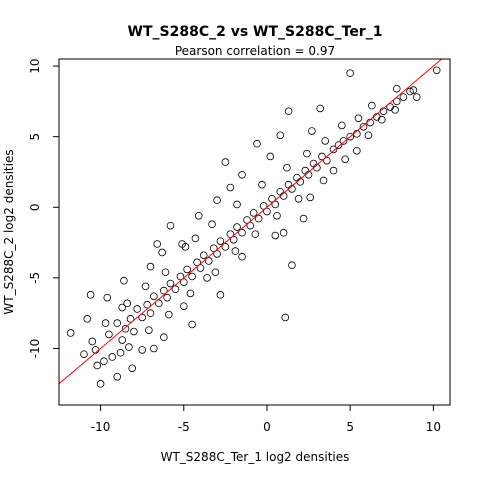 This screenshot has height=480, width=480. I want to click on y-tick-label: -10, so click(35, 349).